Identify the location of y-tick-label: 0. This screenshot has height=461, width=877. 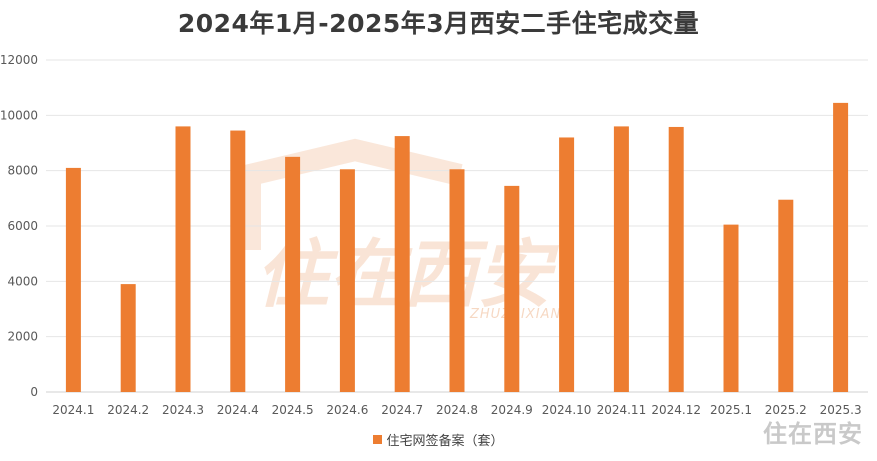
(34, 392).